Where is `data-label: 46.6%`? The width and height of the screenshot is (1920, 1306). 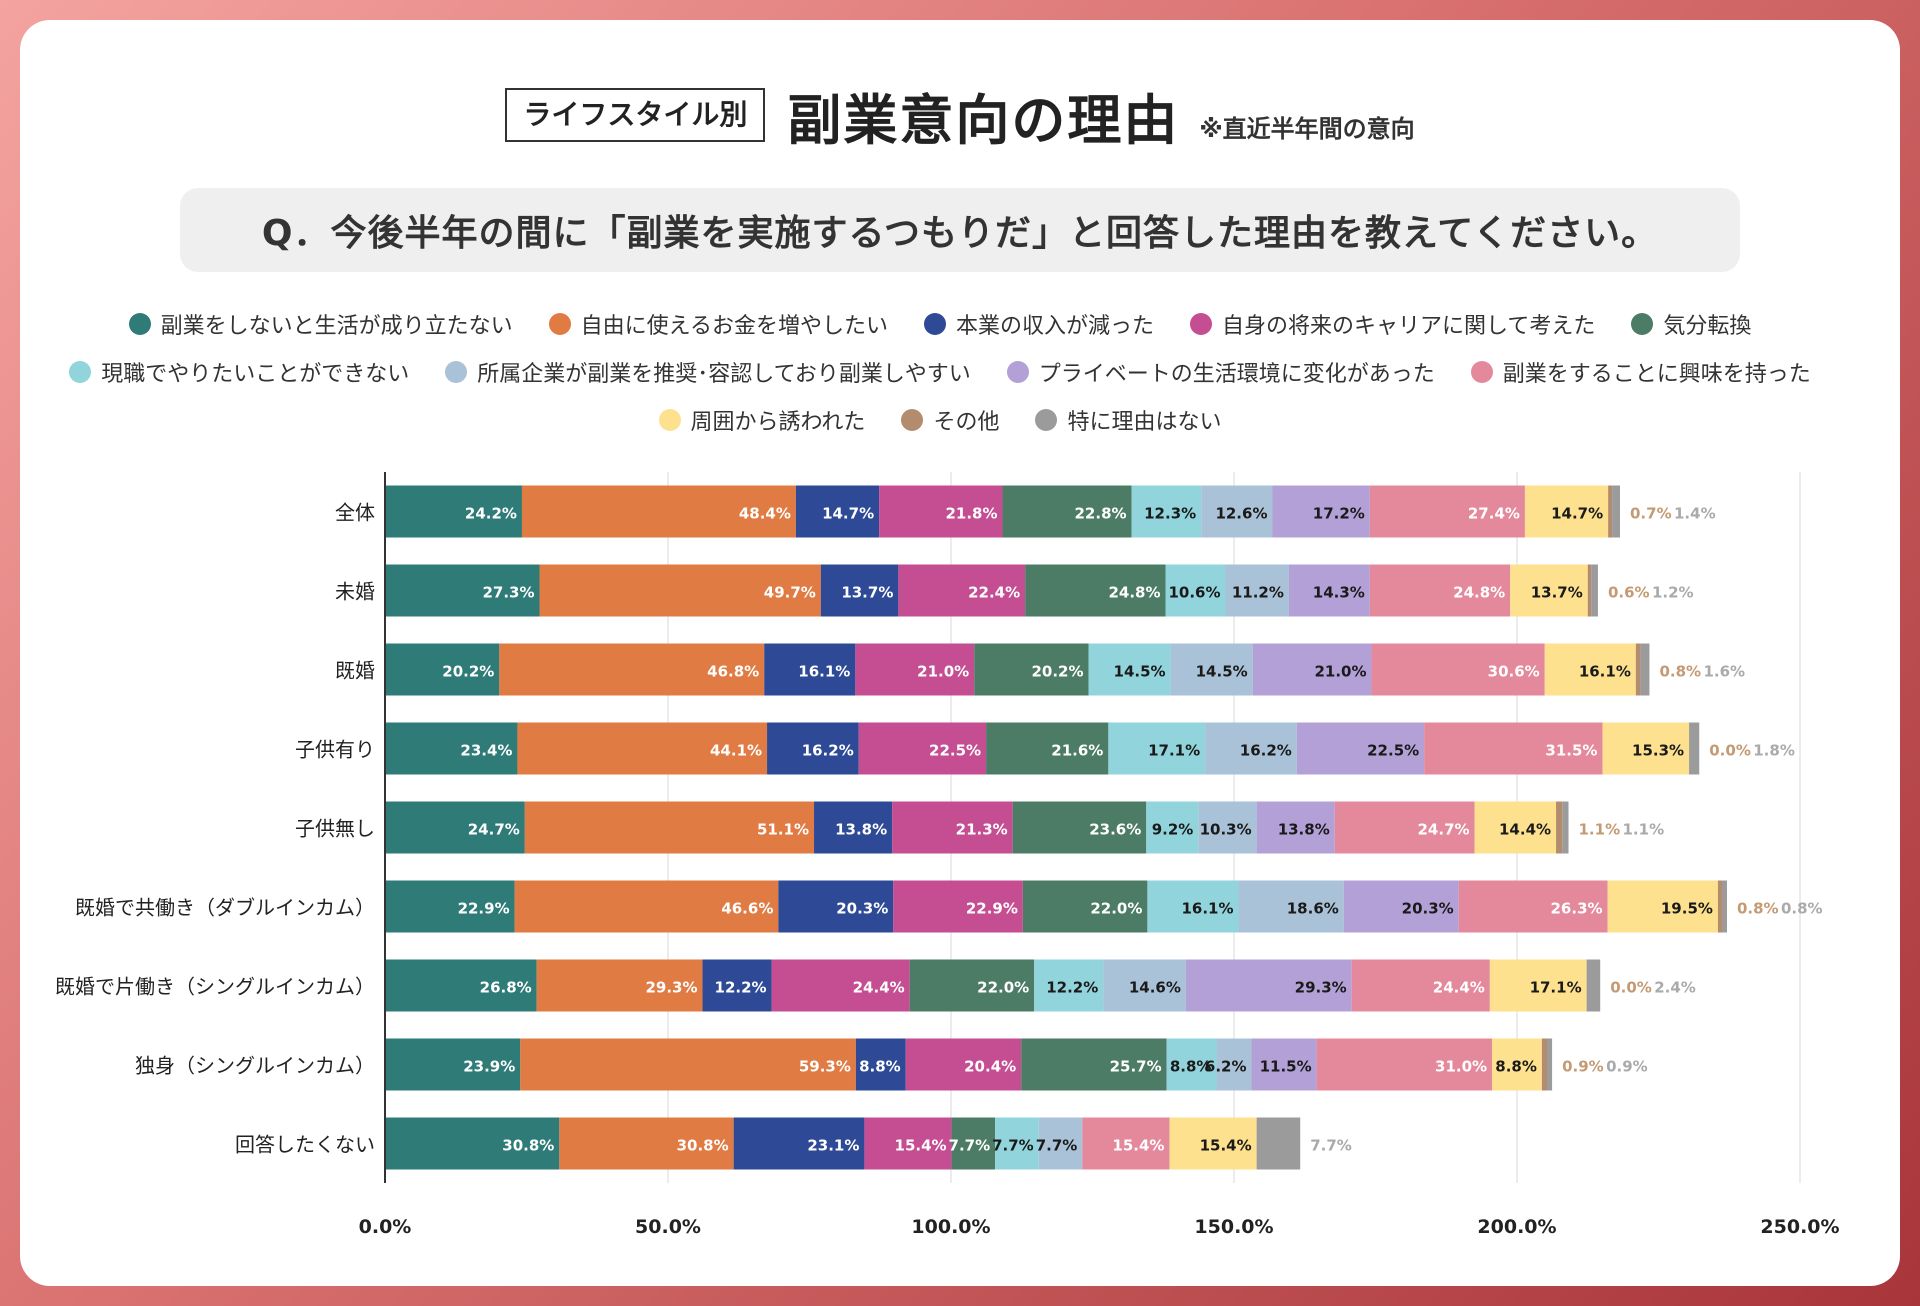 data-label: 46.6% is located at coordinates (747, 909).